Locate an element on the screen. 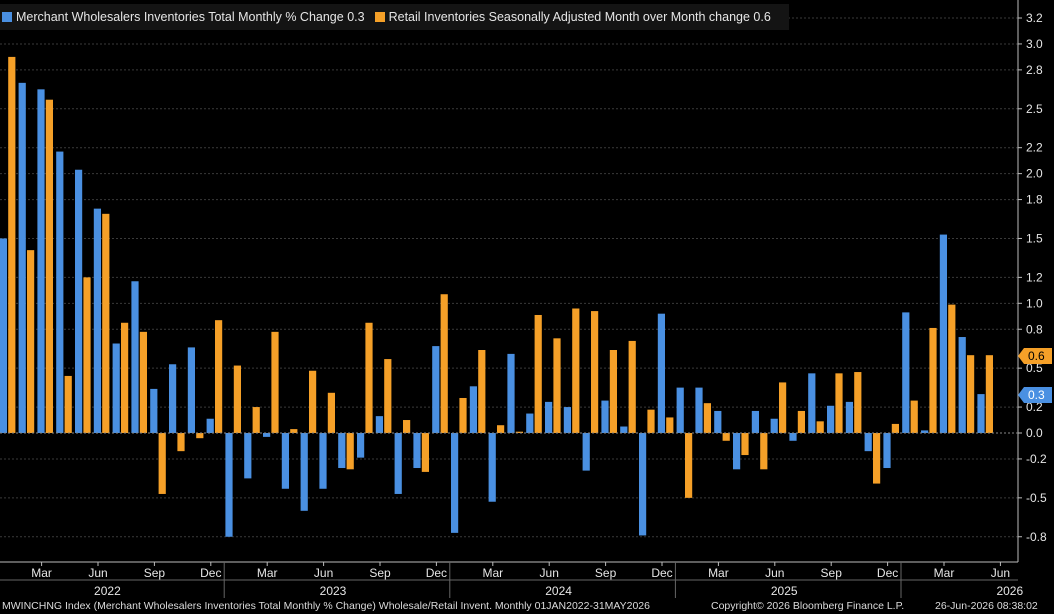  last-value-tag-wholesale-shape is located at coordinates (1035, 395).